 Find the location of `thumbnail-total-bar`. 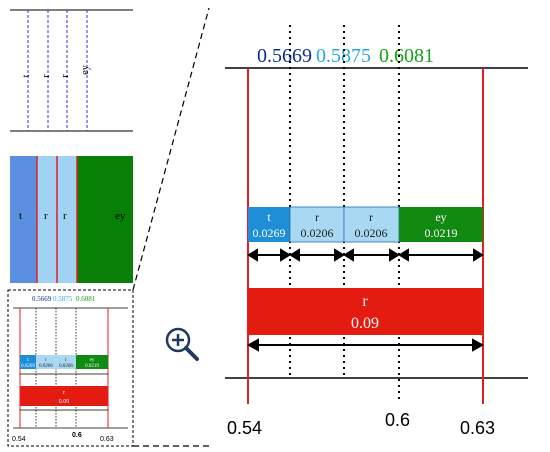

thumbnail-total-bar is located at coordinates (64, 396).